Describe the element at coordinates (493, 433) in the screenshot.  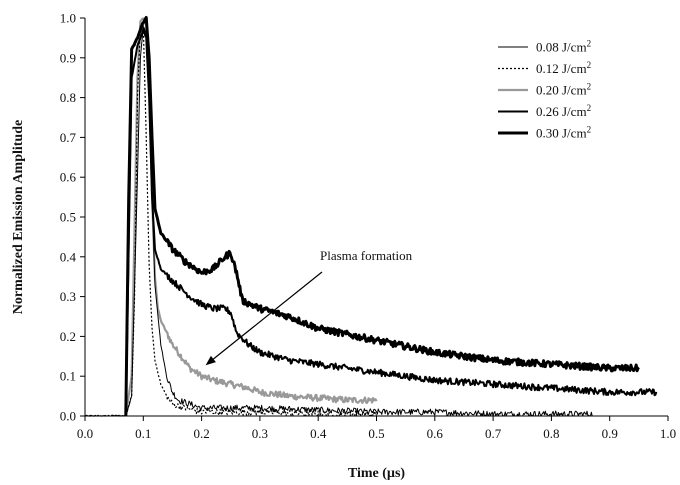
I see `x-tick-label: 0.7` at that location.